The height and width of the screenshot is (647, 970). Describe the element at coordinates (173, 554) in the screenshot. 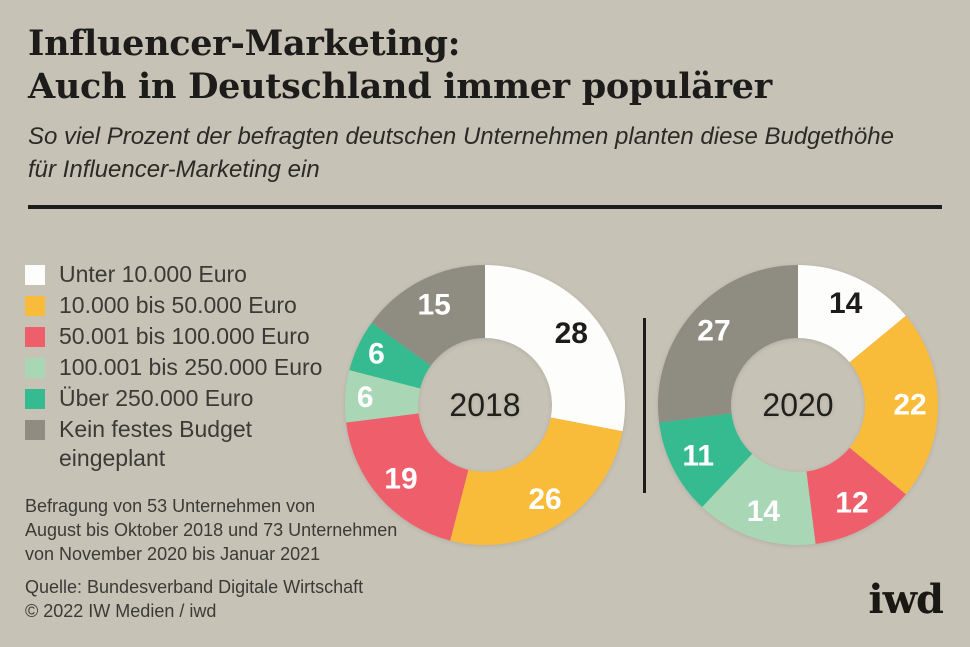

I see `footnote-line-3: von November 2020 bis Januar 2021` at that location.